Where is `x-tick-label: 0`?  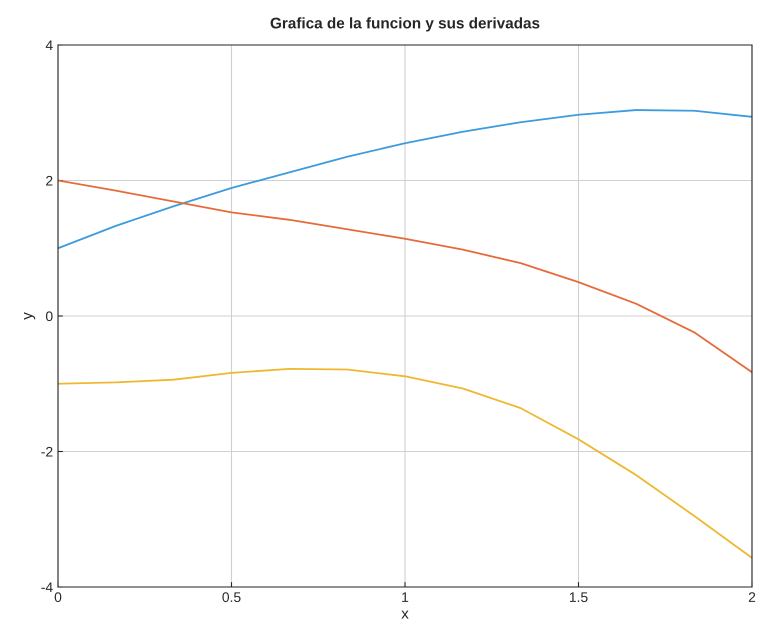 x-tick-label: 0 is located at coordinates (58, 597).